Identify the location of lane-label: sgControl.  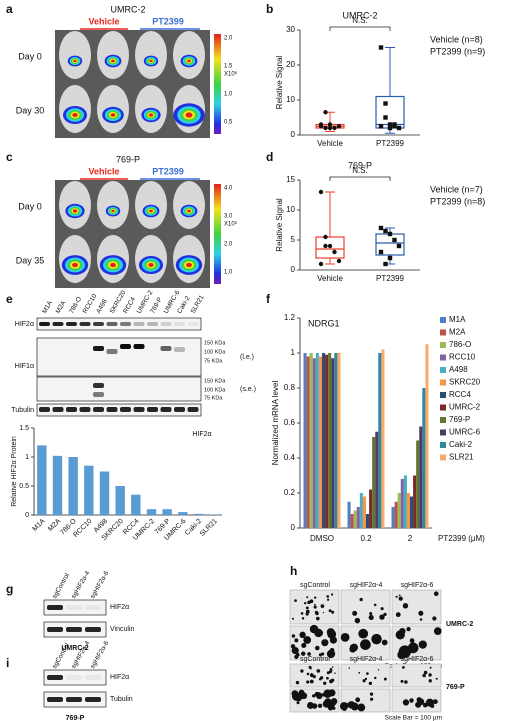
(61, 586).